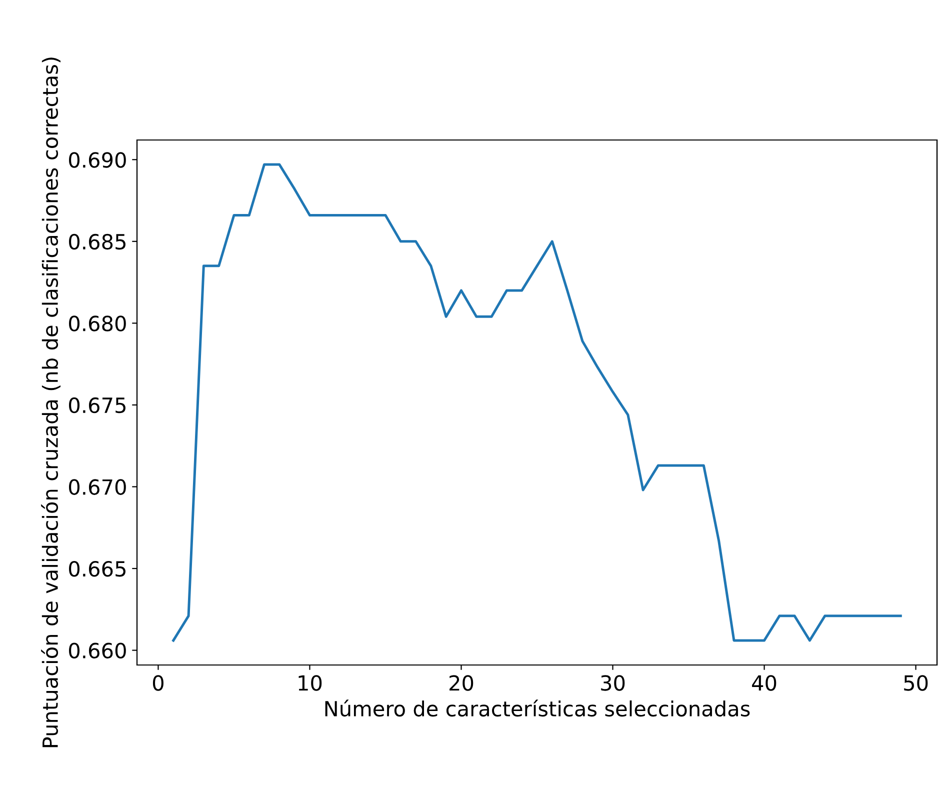 Image resolution: width=938 pixels, height=810 pixels. Describe the element at coordinates (97, 650) in the screenshot. I see `y-tick-label: 0.660` at that location.